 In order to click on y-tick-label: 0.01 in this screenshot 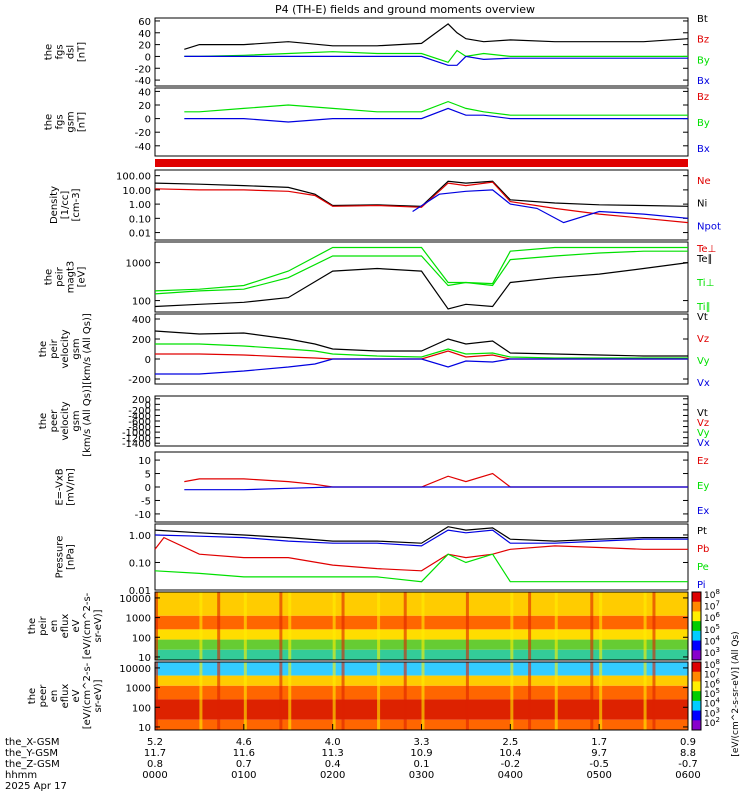, I will do `click(140, 234)`.